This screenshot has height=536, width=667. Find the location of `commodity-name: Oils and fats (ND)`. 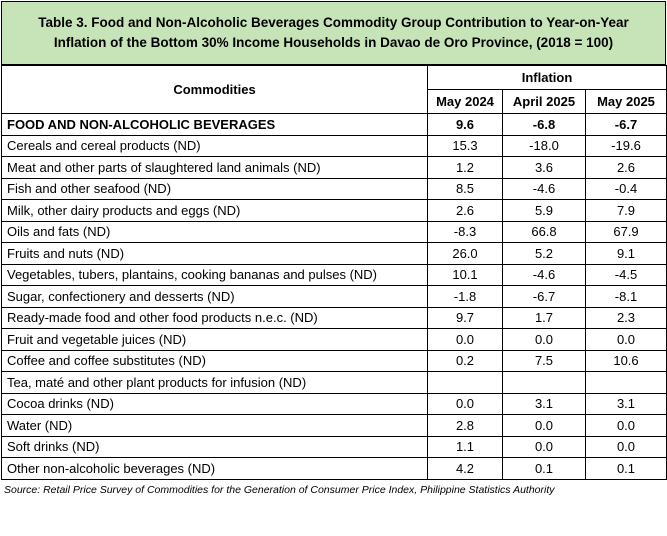

commodity-name: Oils and fats (ND) is located at coordinates (214, 231).